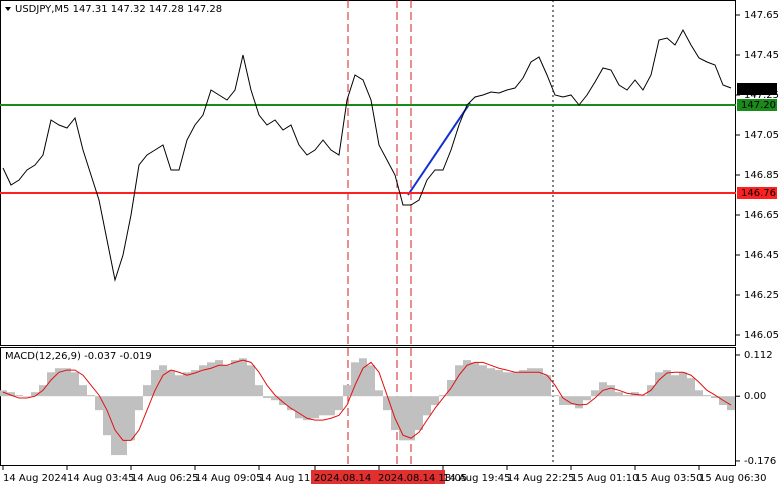 The height and width of the screenshot is (489, 781). What do you see at coordinates (540, 478) in the screenshot?
I see `x-tick-label: 14 Aug 22:25` at bounding box center [540, 478].